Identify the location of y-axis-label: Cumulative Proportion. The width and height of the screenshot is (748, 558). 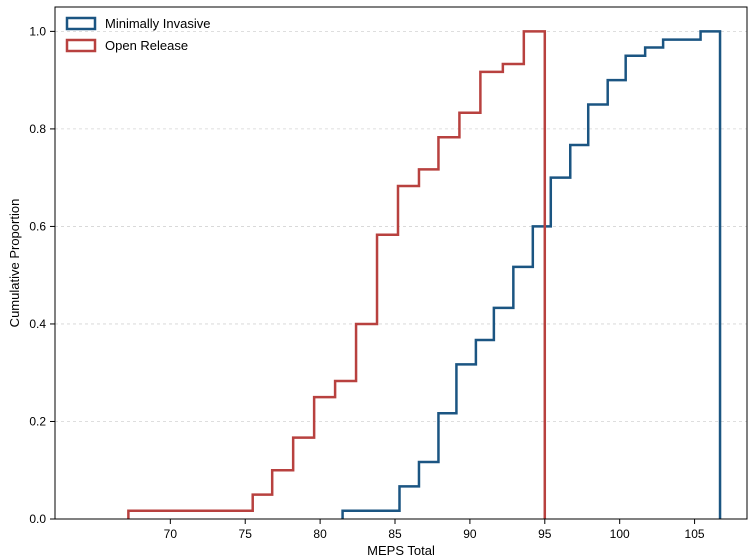
(14, 263).